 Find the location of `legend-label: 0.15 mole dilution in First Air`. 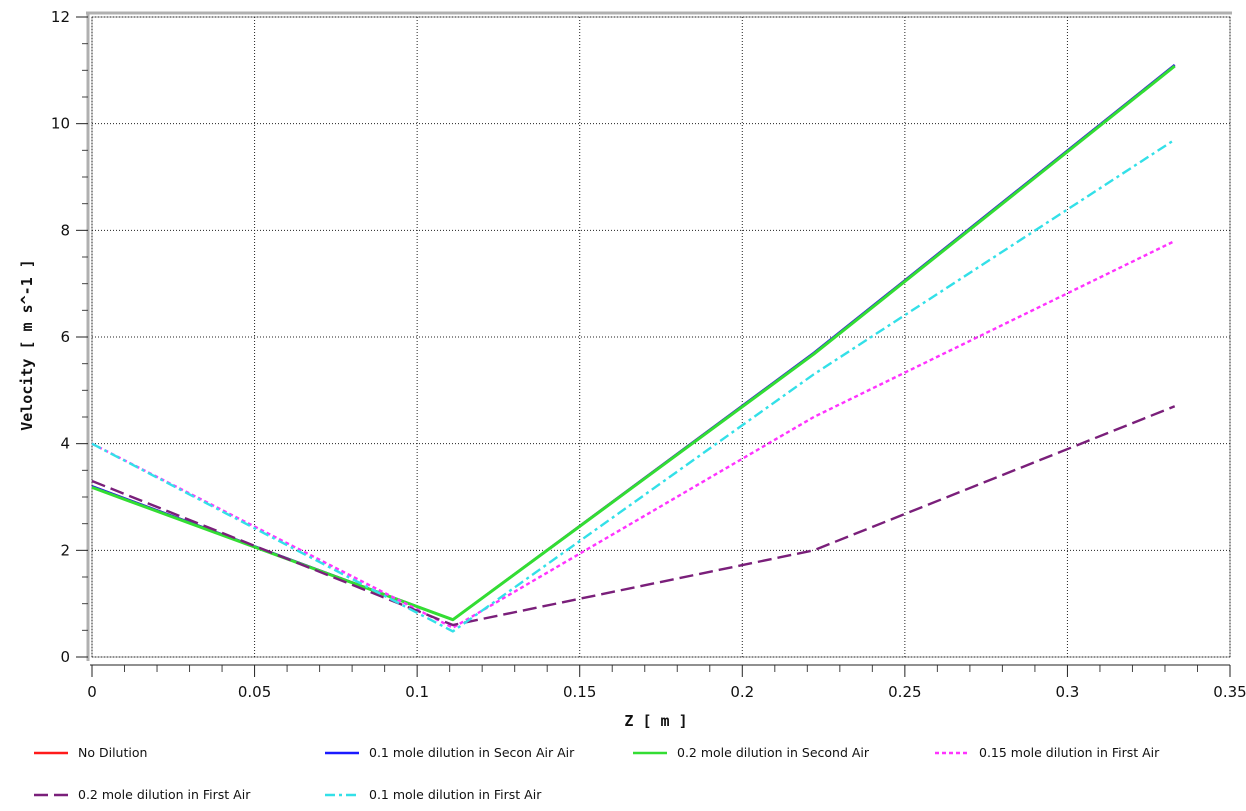

legend-label: 0.15 mole dilution in First Air is located at coordinates (1069, 752).